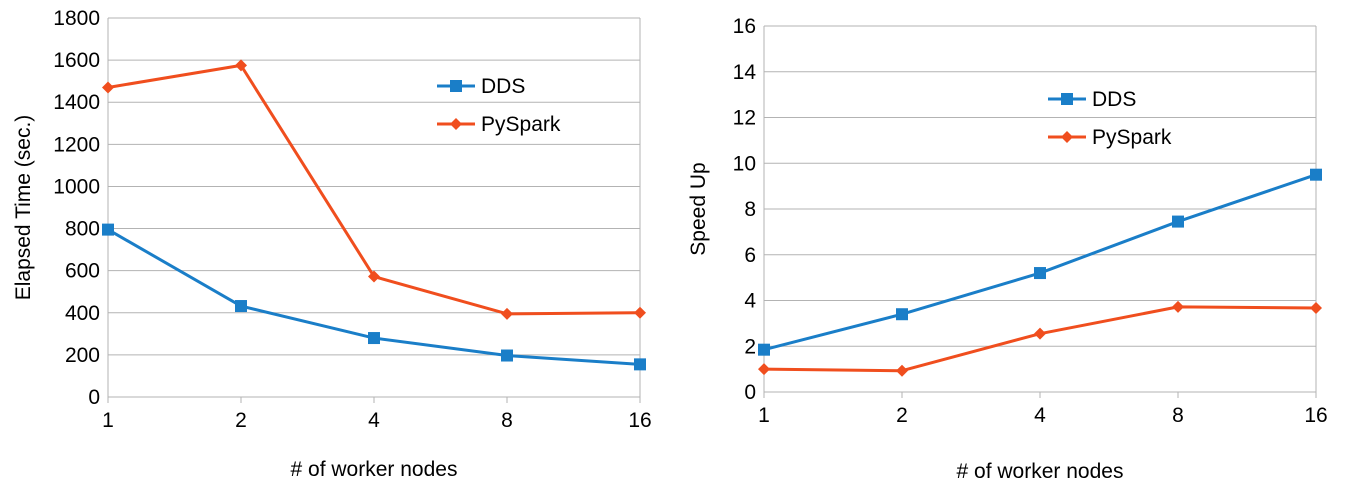  What do you see at coordinates (745, 72) in the screenshot?
I see `y-tick-label: 14` at bounding box center [745, 72].